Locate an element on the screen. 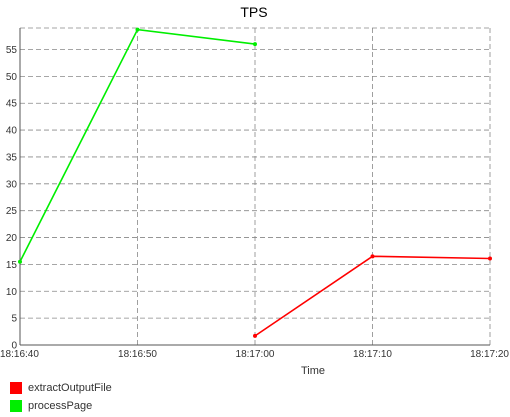 This screenshot has height=417, width=510. x-tick-label: 18:17:00 is located at coordinates (255, 354).